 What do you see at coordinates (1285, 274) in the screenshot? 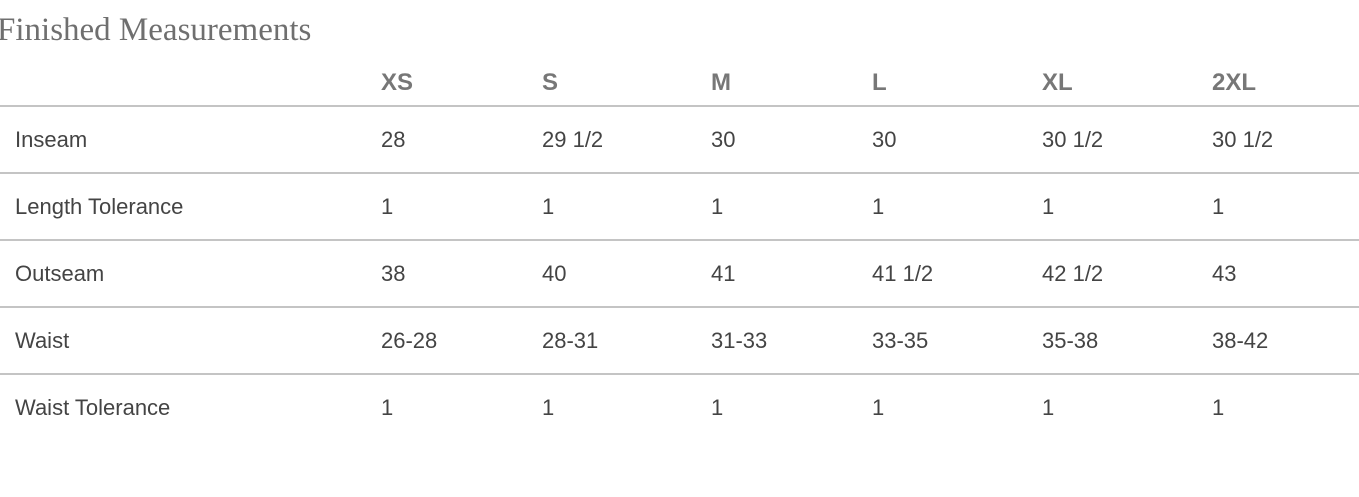
I see `table-cell: 43` at bounding box center [1285, 274].